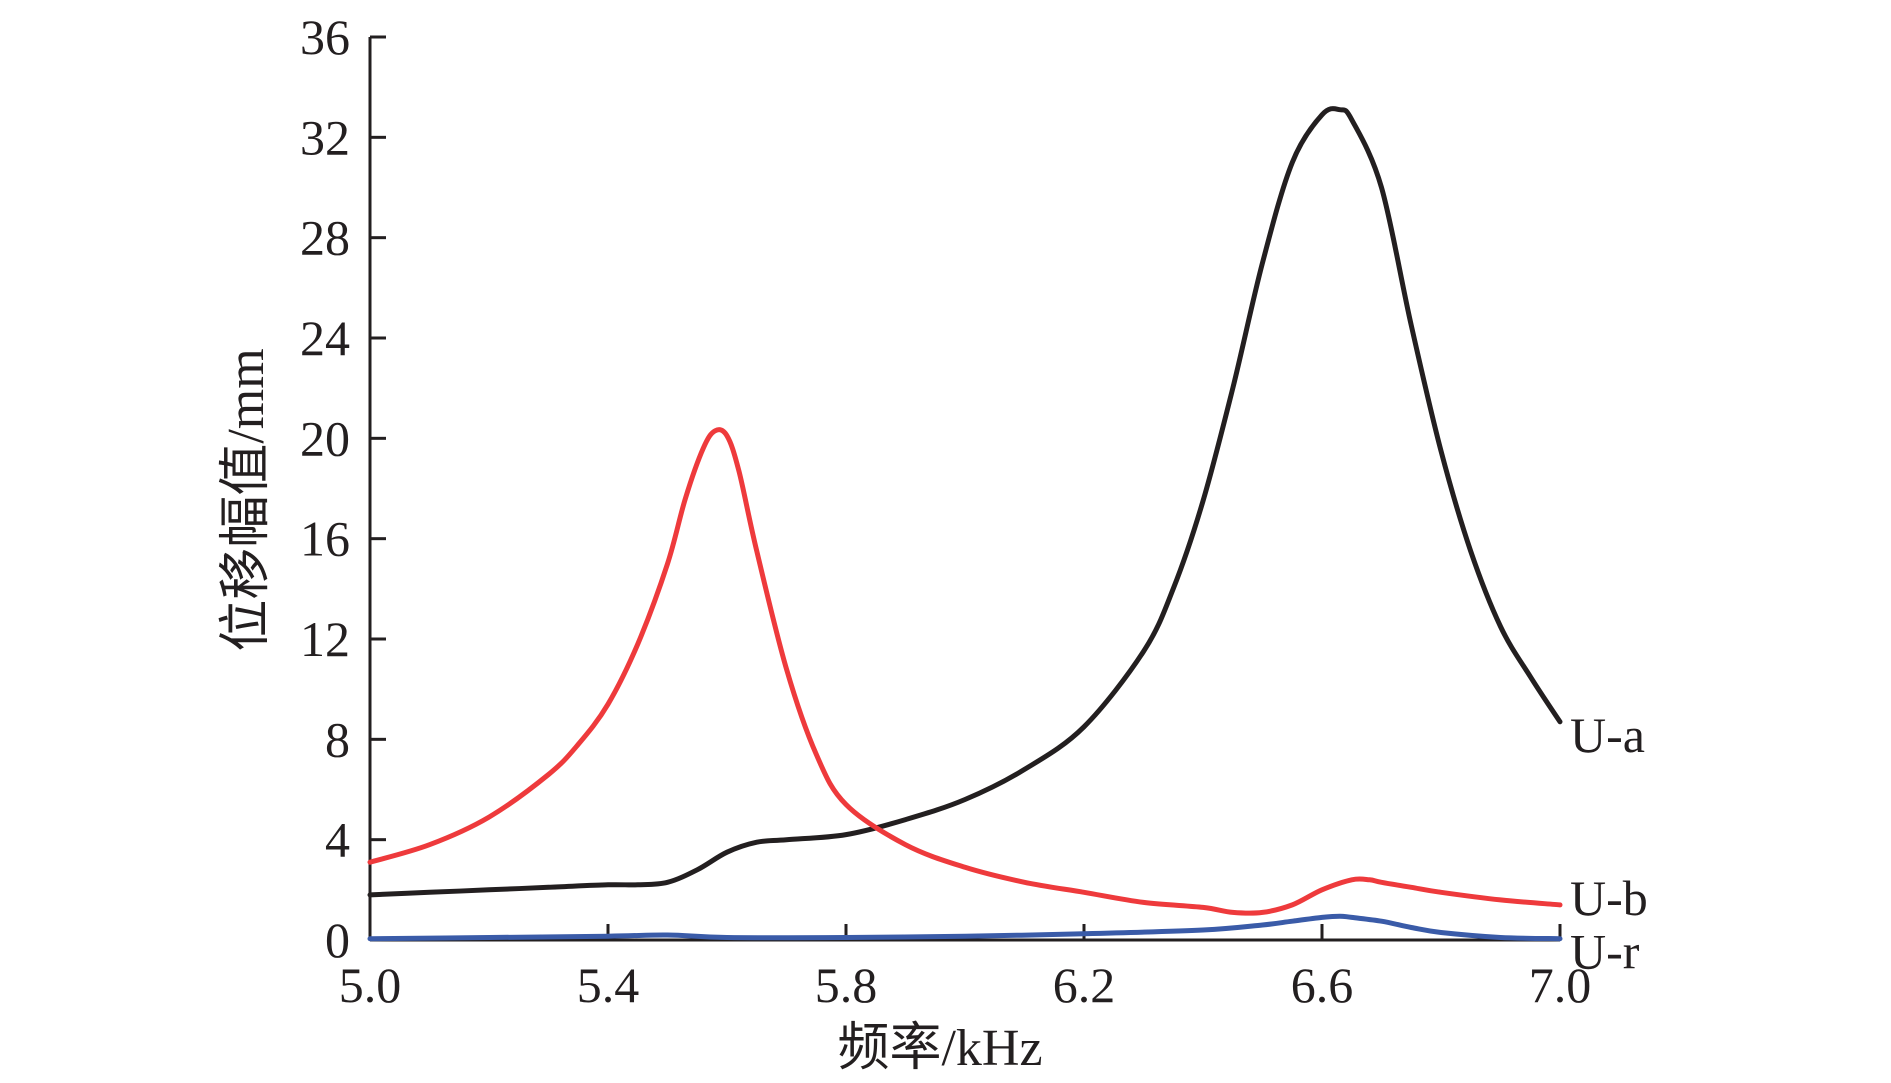 The image size is (1891, 1083). What do you see at coordinates (325, 137) in the screenshot?
I see `y-tick-label: 32` at bounding box center [325, 137].